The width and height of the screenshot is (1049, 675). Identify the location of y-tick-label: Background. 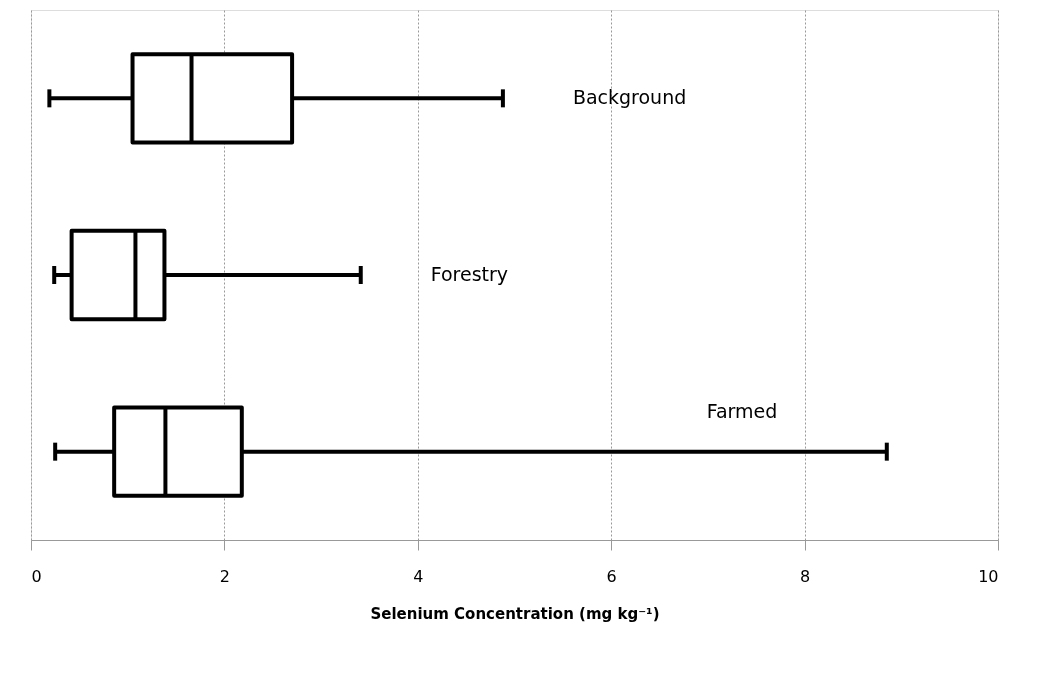
(629, 97).